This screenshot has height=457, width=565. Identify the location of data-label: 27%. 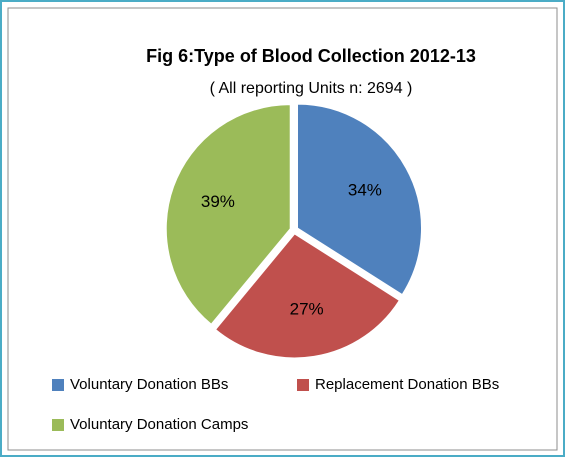
(307, 308).